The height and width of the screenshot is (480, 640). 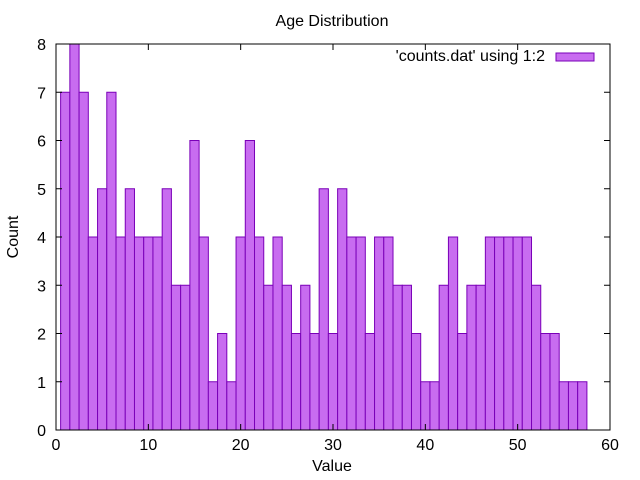 What do you see at coordinates (13, 236) in the screenshot?
I see `y-axis-label: Count` at bounding box center [13, 236].